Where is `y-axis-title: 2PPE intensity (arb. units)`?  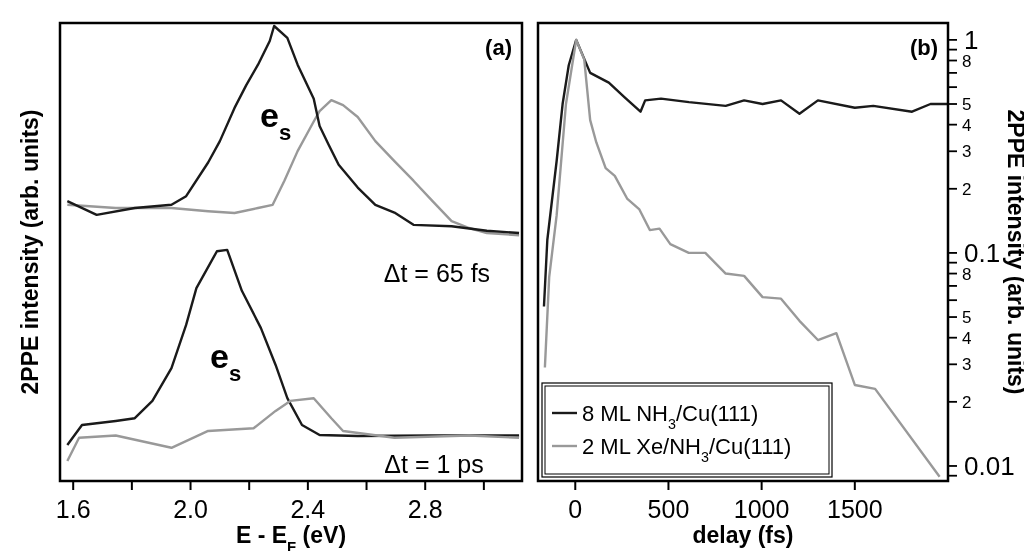 y-axis-title: 2PPE intensity (arb. units) is located at coordinates (30, 252).